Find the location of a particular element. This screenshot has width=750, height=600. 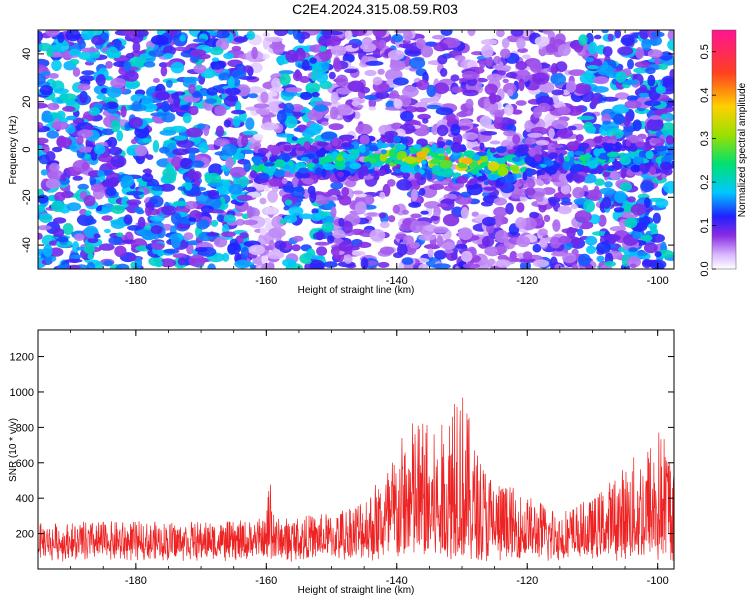

colorbar-gradient is located at coordinates (724, 149).